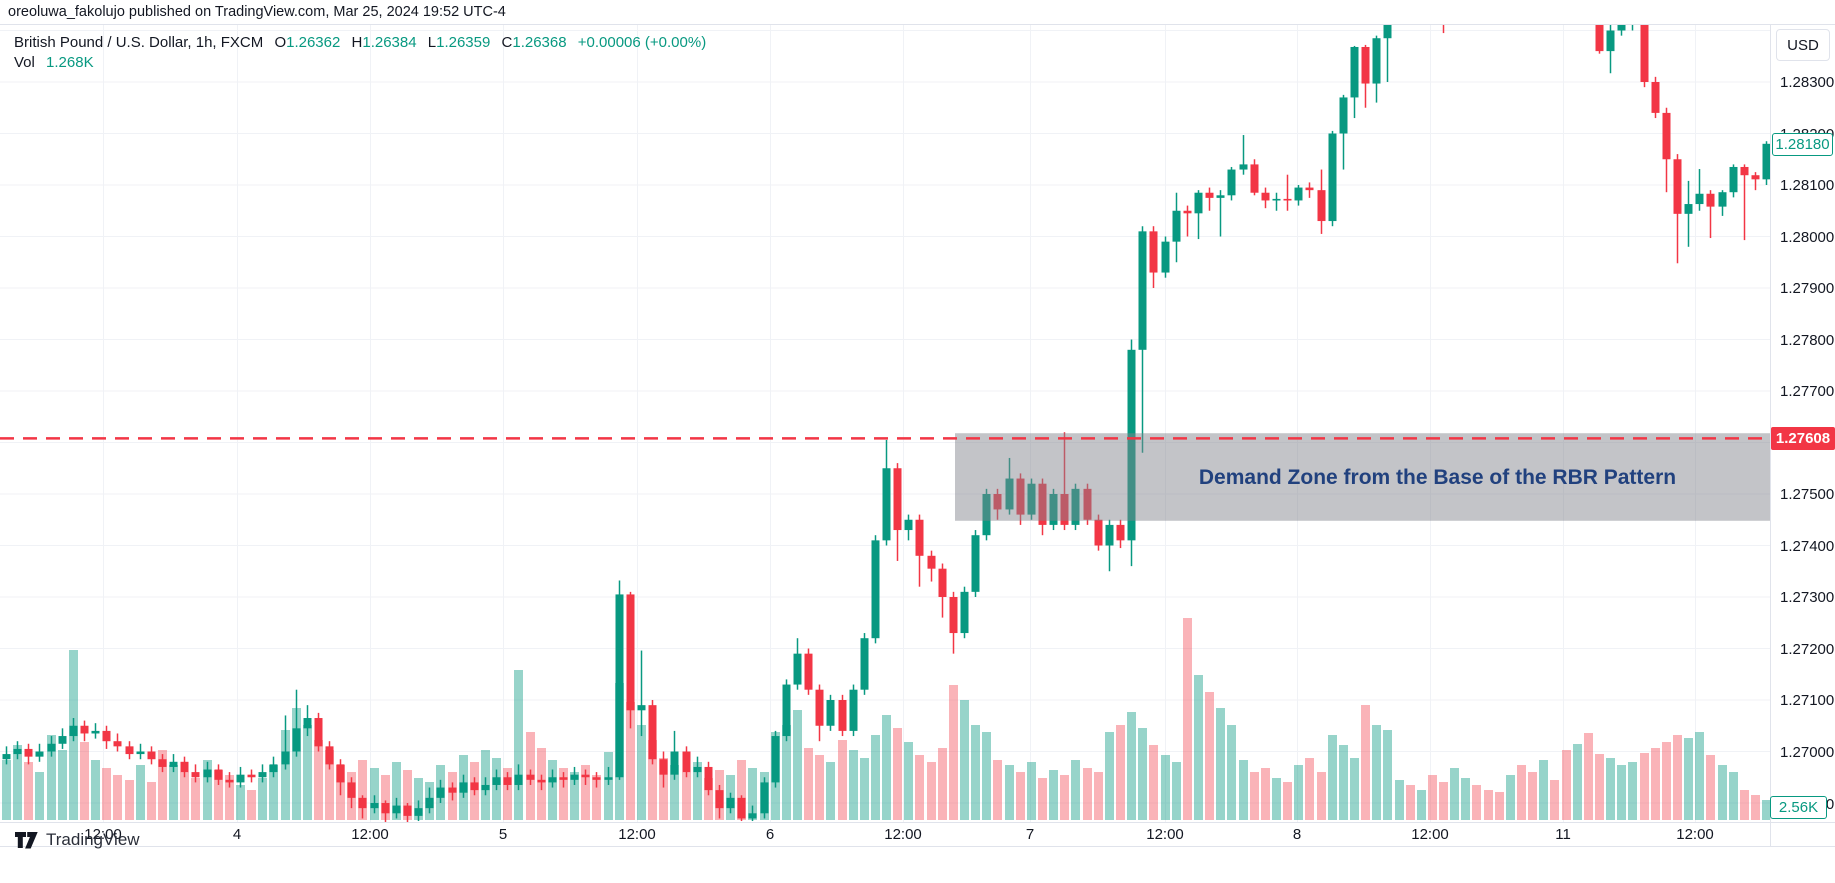  Describe the element at coordinates (1807, 700) in the screenshot. I see `price-tick: 1.27100` at that location.